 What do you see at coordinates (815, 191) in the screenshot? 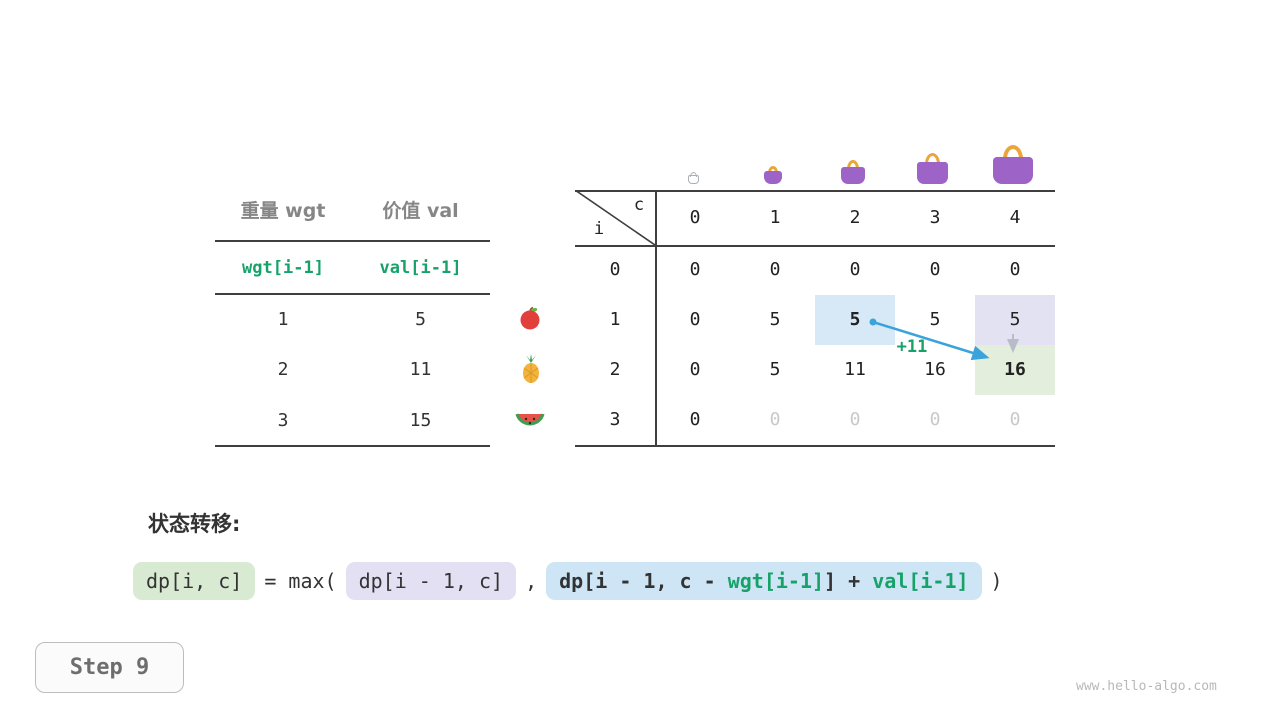
I see `dp-table-rule-top` at bounding box center [815, 191].